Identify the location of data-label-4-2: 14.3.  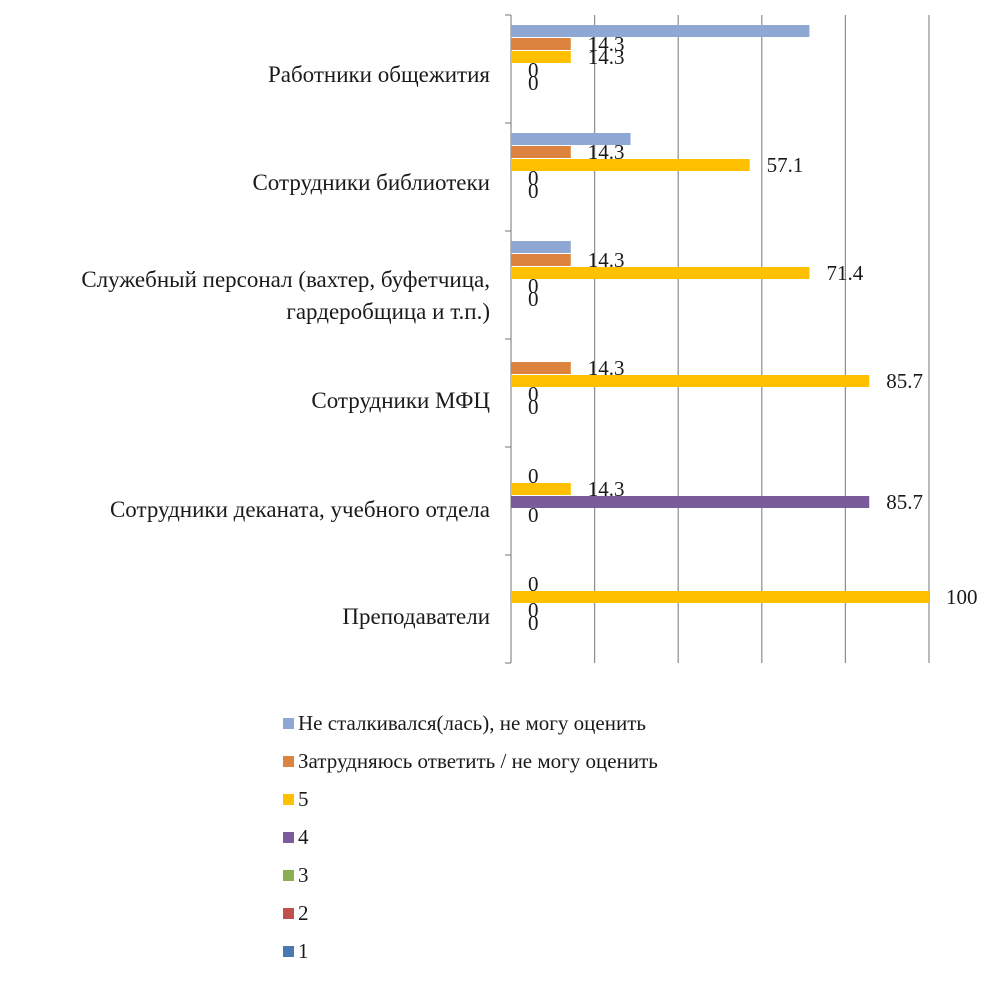
(606, 489).